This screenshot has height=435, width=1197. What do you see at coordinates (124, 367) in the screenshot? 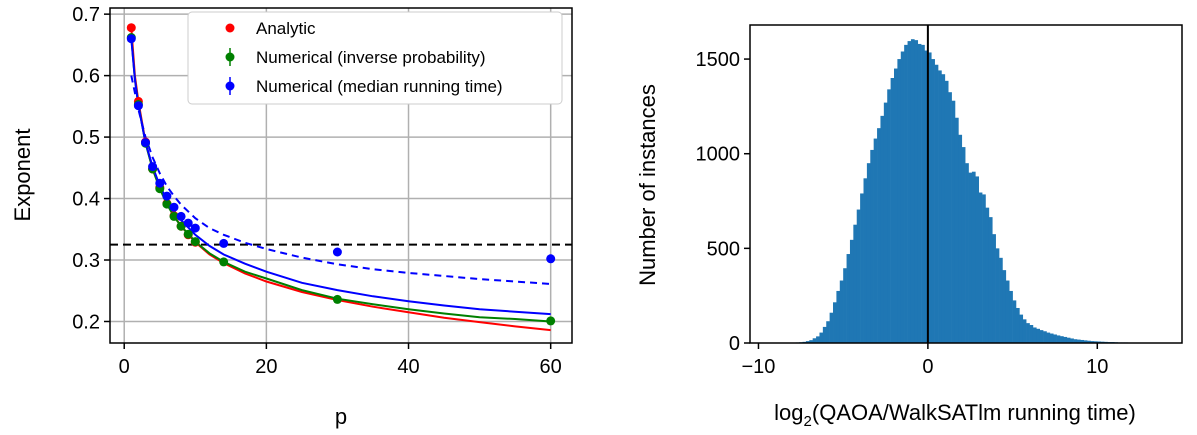
I see `left-x-tick-label: 0` at bounding box center [124, 367].